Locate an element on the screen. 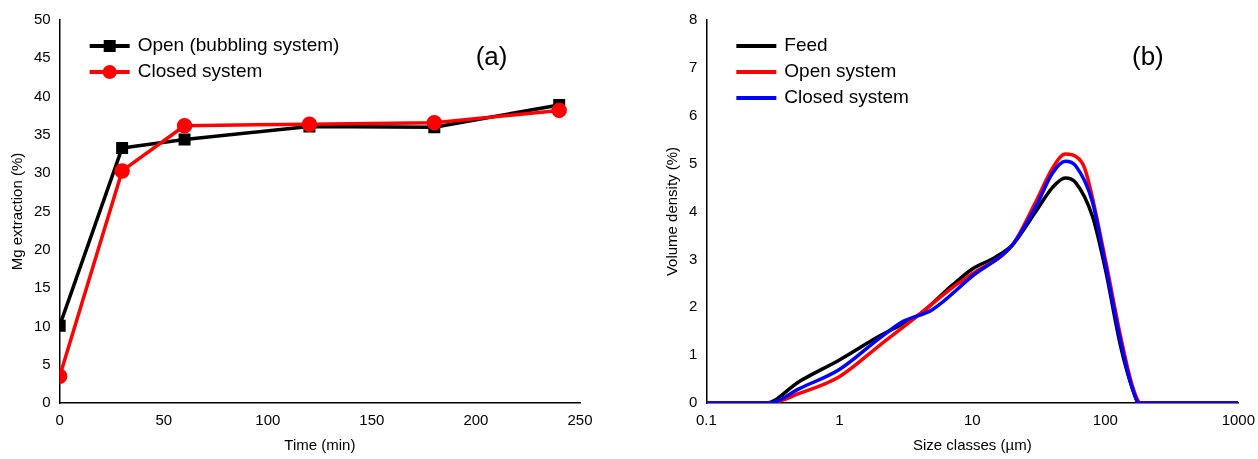 The image size is (1258, 459). y-tick-label: 25 is located at coordinates (42, 210).